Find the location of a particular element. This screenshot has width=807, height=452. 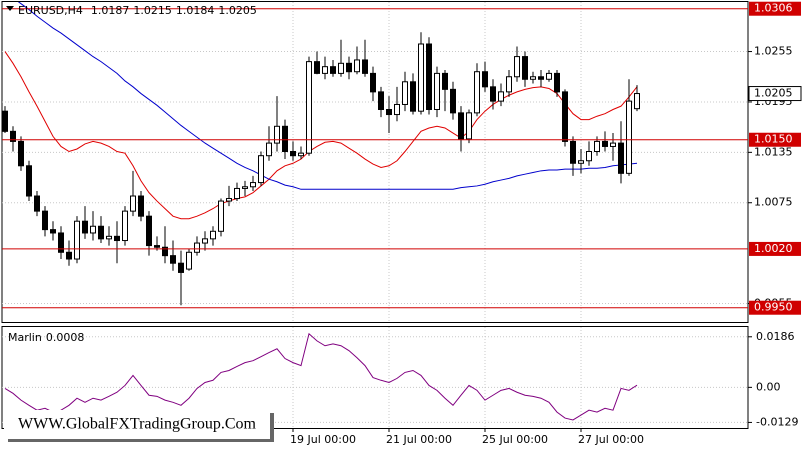

level-label: 1.0020 is located at coordinates (773, 248).